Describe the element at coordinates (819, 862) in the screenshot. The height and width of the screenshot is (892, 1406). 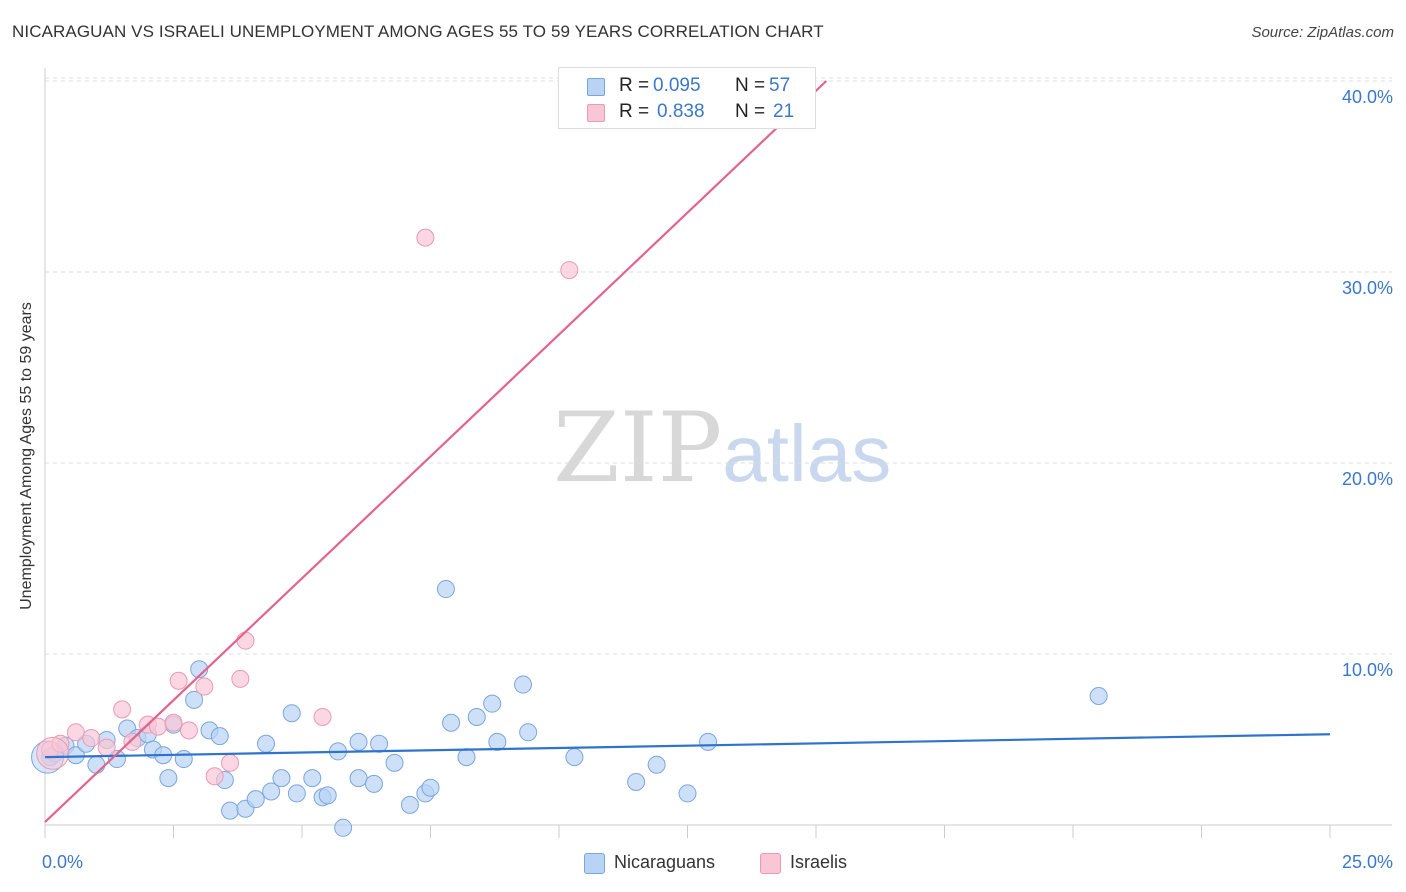
I see `legend-label-israelis: Israelis` at that location.